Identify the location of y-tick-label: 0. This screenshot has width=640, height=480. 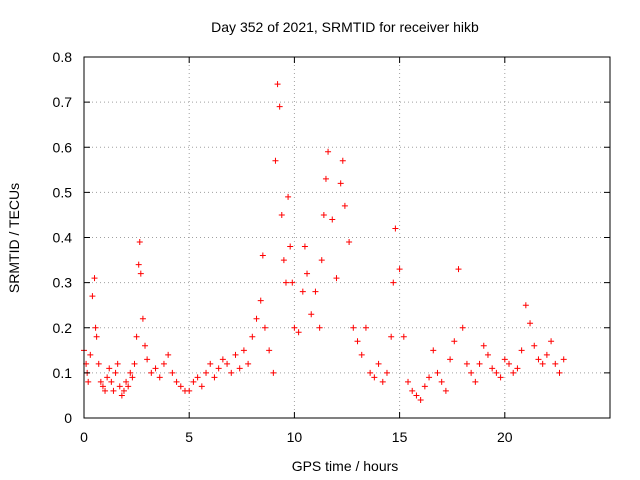
(68, 418).